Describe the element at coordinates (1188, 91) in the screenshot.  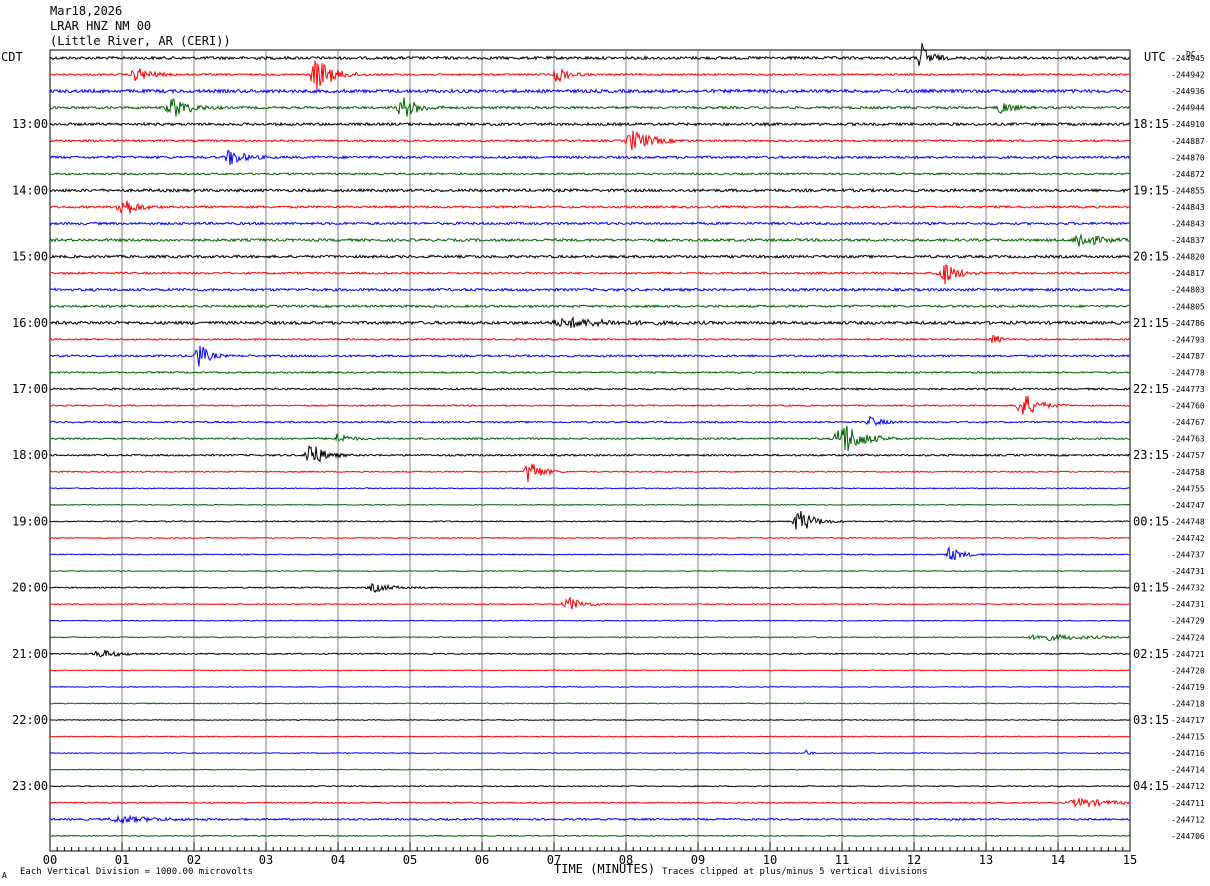
I see `dc-offset-label: -244936` at that location.